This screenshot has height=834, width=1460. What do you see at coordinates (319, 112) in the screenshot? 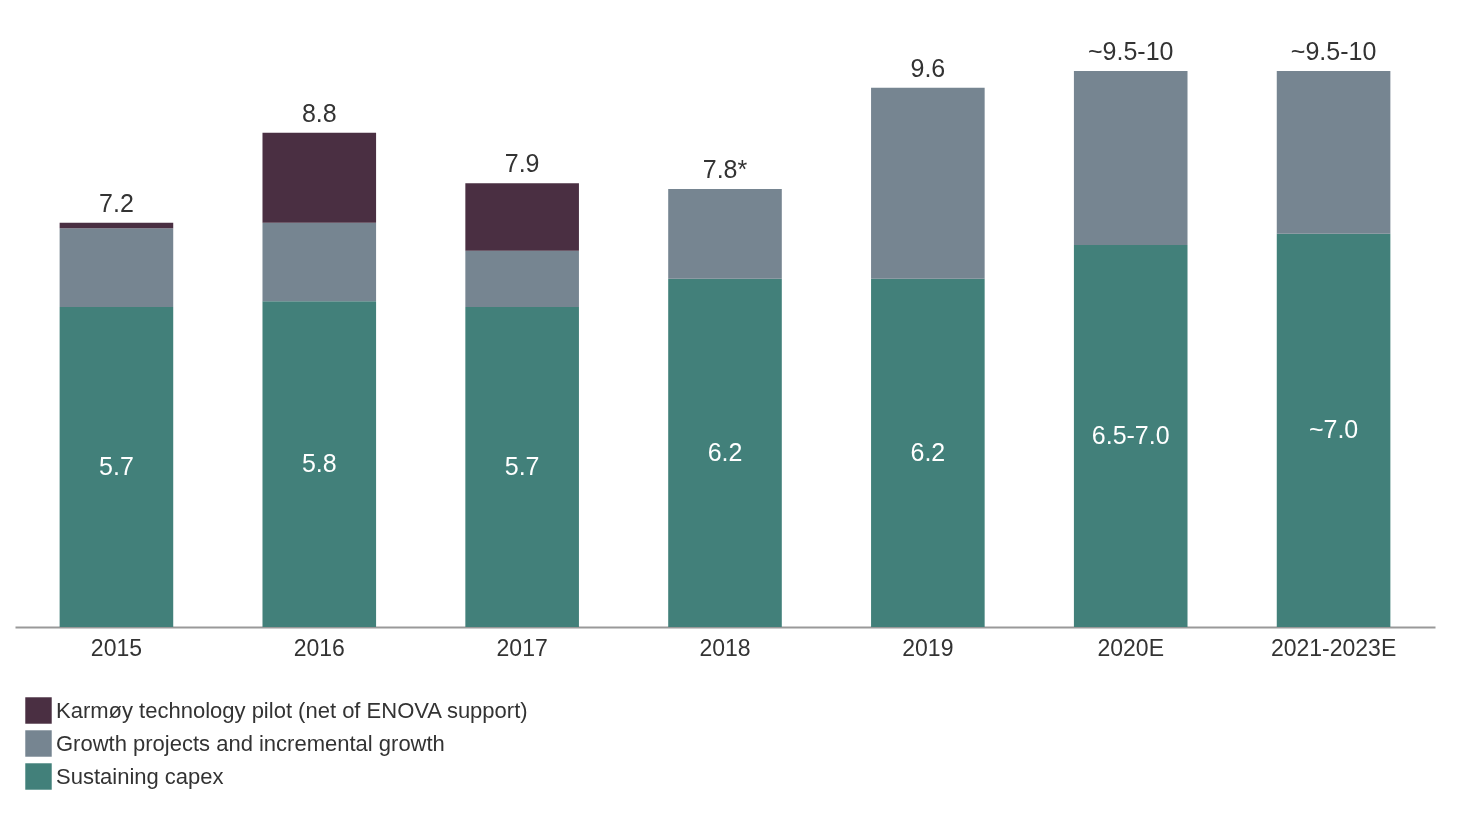
I see `total-label: 8.8` at bounding box center [319, 112].